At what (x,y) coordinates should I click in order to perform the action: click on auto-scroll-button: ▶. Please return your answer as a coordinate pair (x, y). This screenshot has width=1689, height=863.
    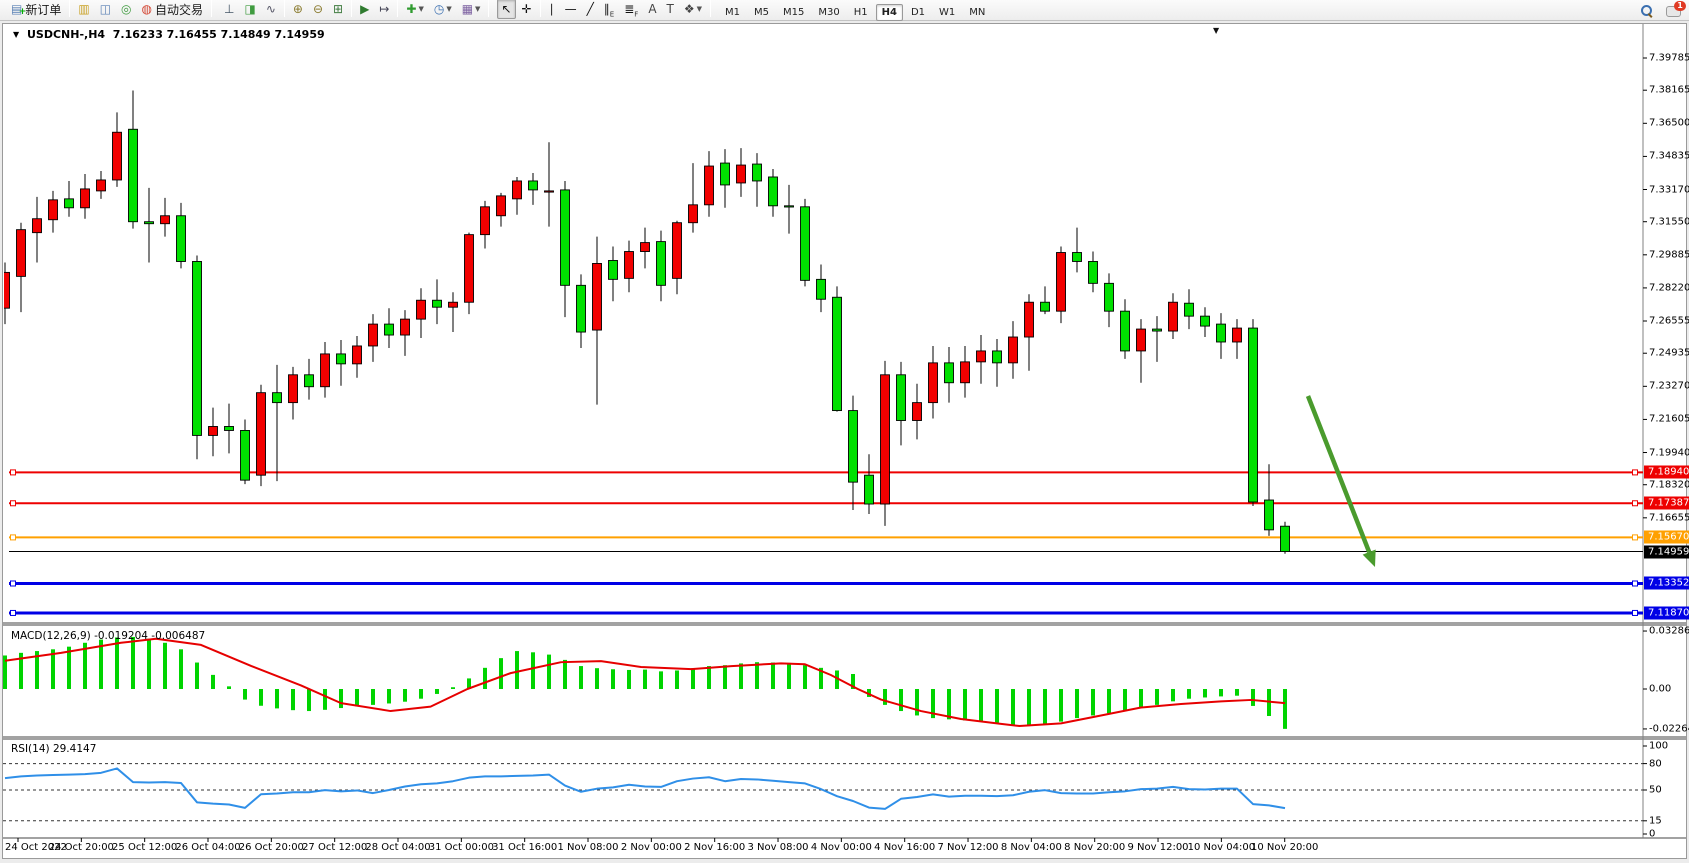
    Looking at the image, I should click on (364, 9).